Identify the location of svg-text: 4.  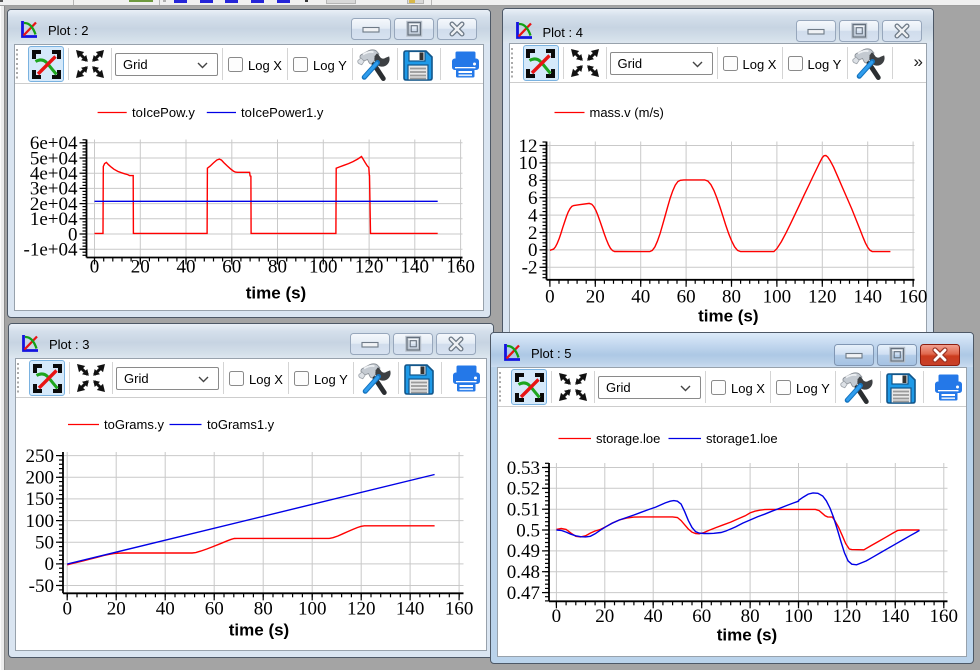
(533, 215).